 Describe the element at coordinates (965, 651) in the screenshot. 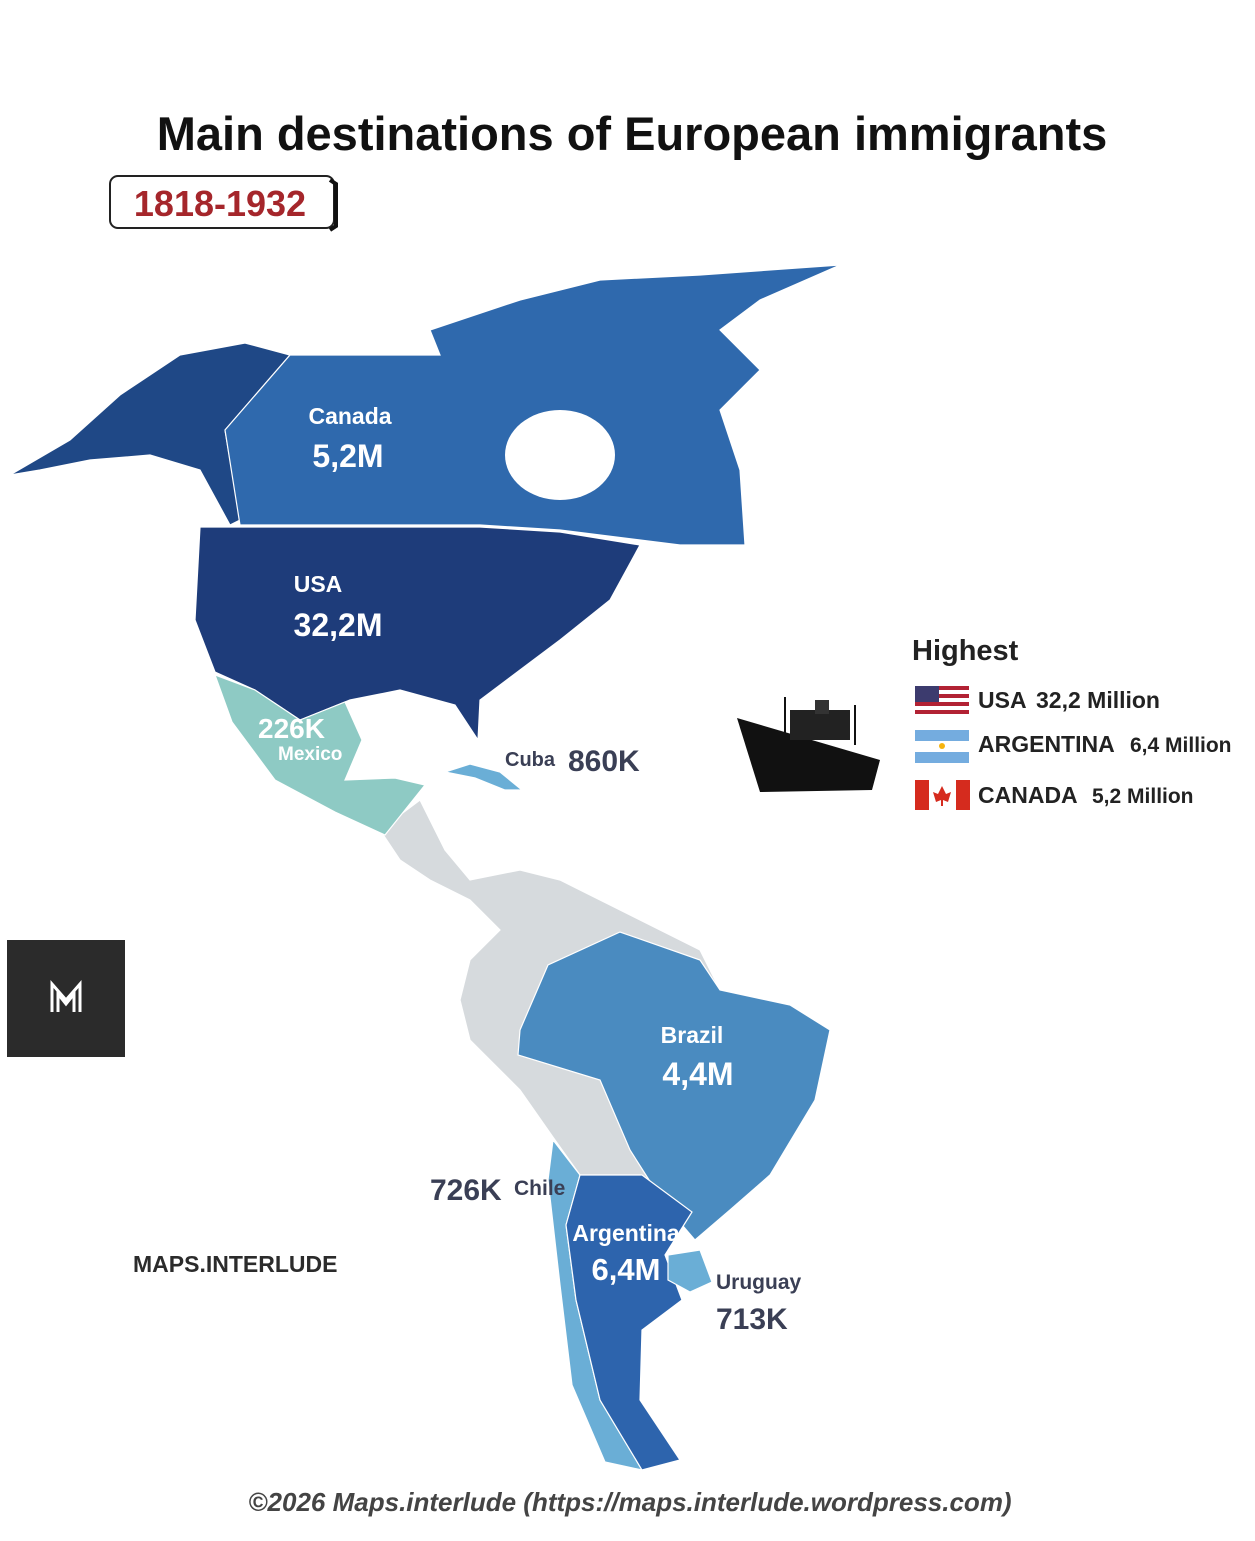

I see `legend-title: Highest` at that location.